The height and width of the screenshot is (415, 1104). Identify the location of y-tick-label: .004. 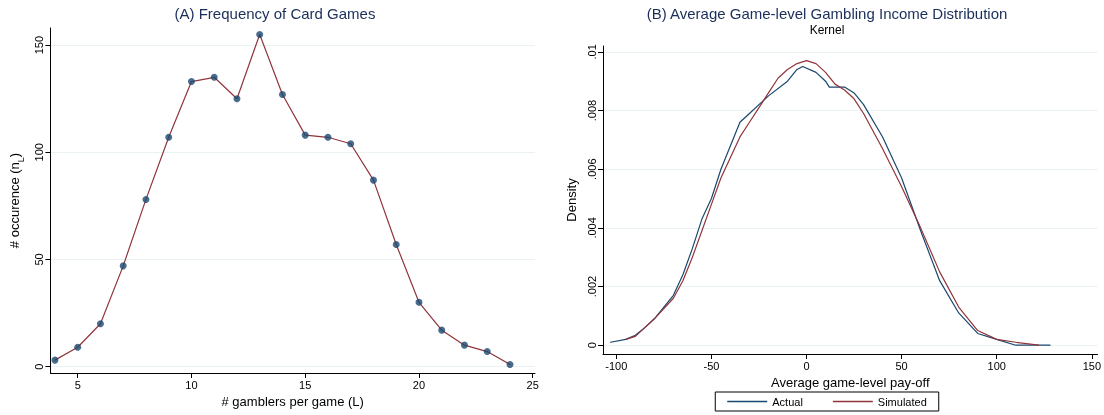
(591, 228).